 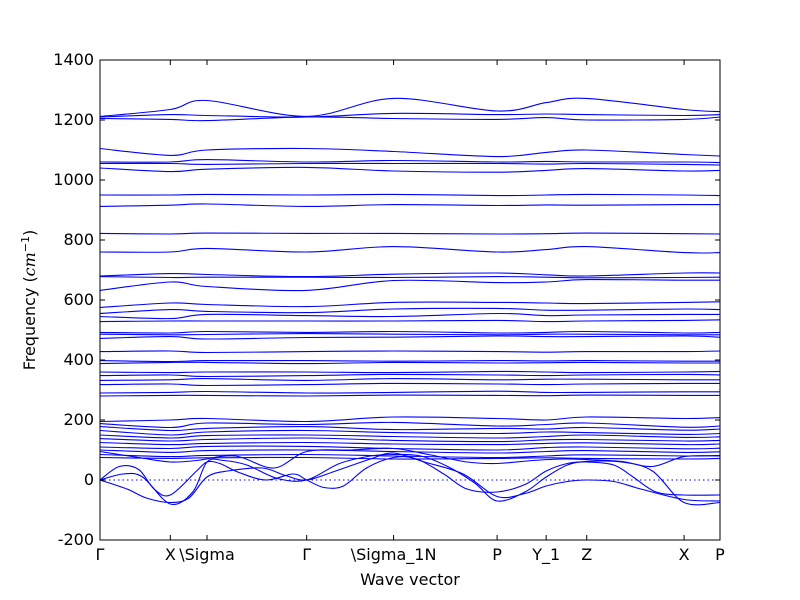 What do you see at coordinates (29, 264) in the screenshot?
I see `y-axis-label-unit: cm` at bounding box center [29, 264].